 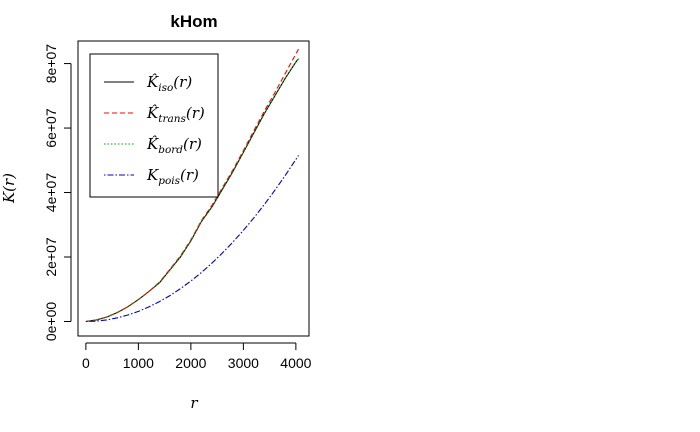 I want to click on legend-box, so click(x=154, y=125).